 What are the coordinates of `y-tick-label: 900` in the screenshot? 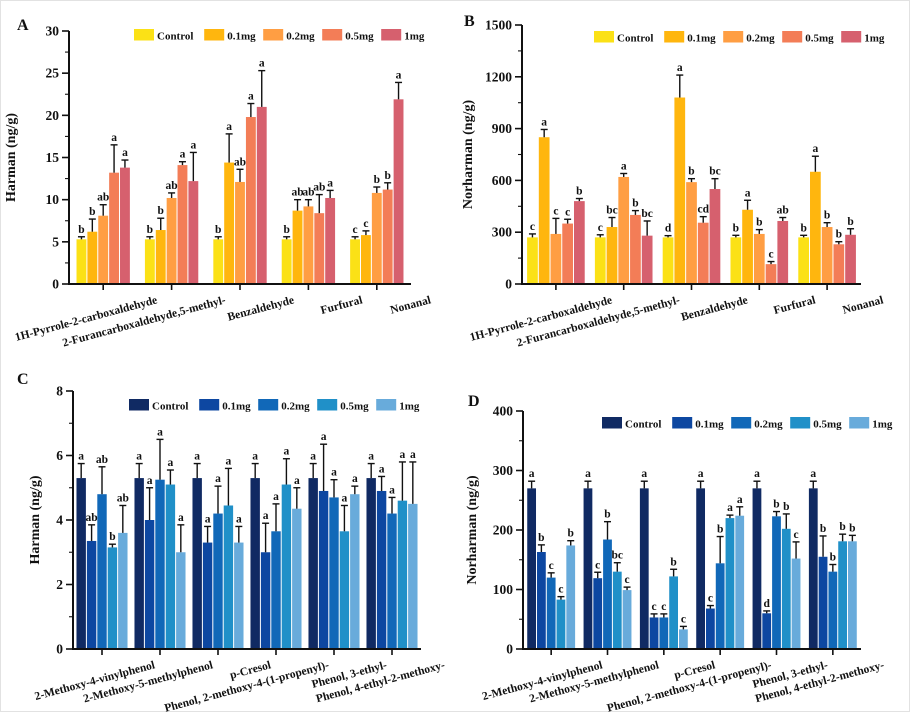 It's located at (502, 128).